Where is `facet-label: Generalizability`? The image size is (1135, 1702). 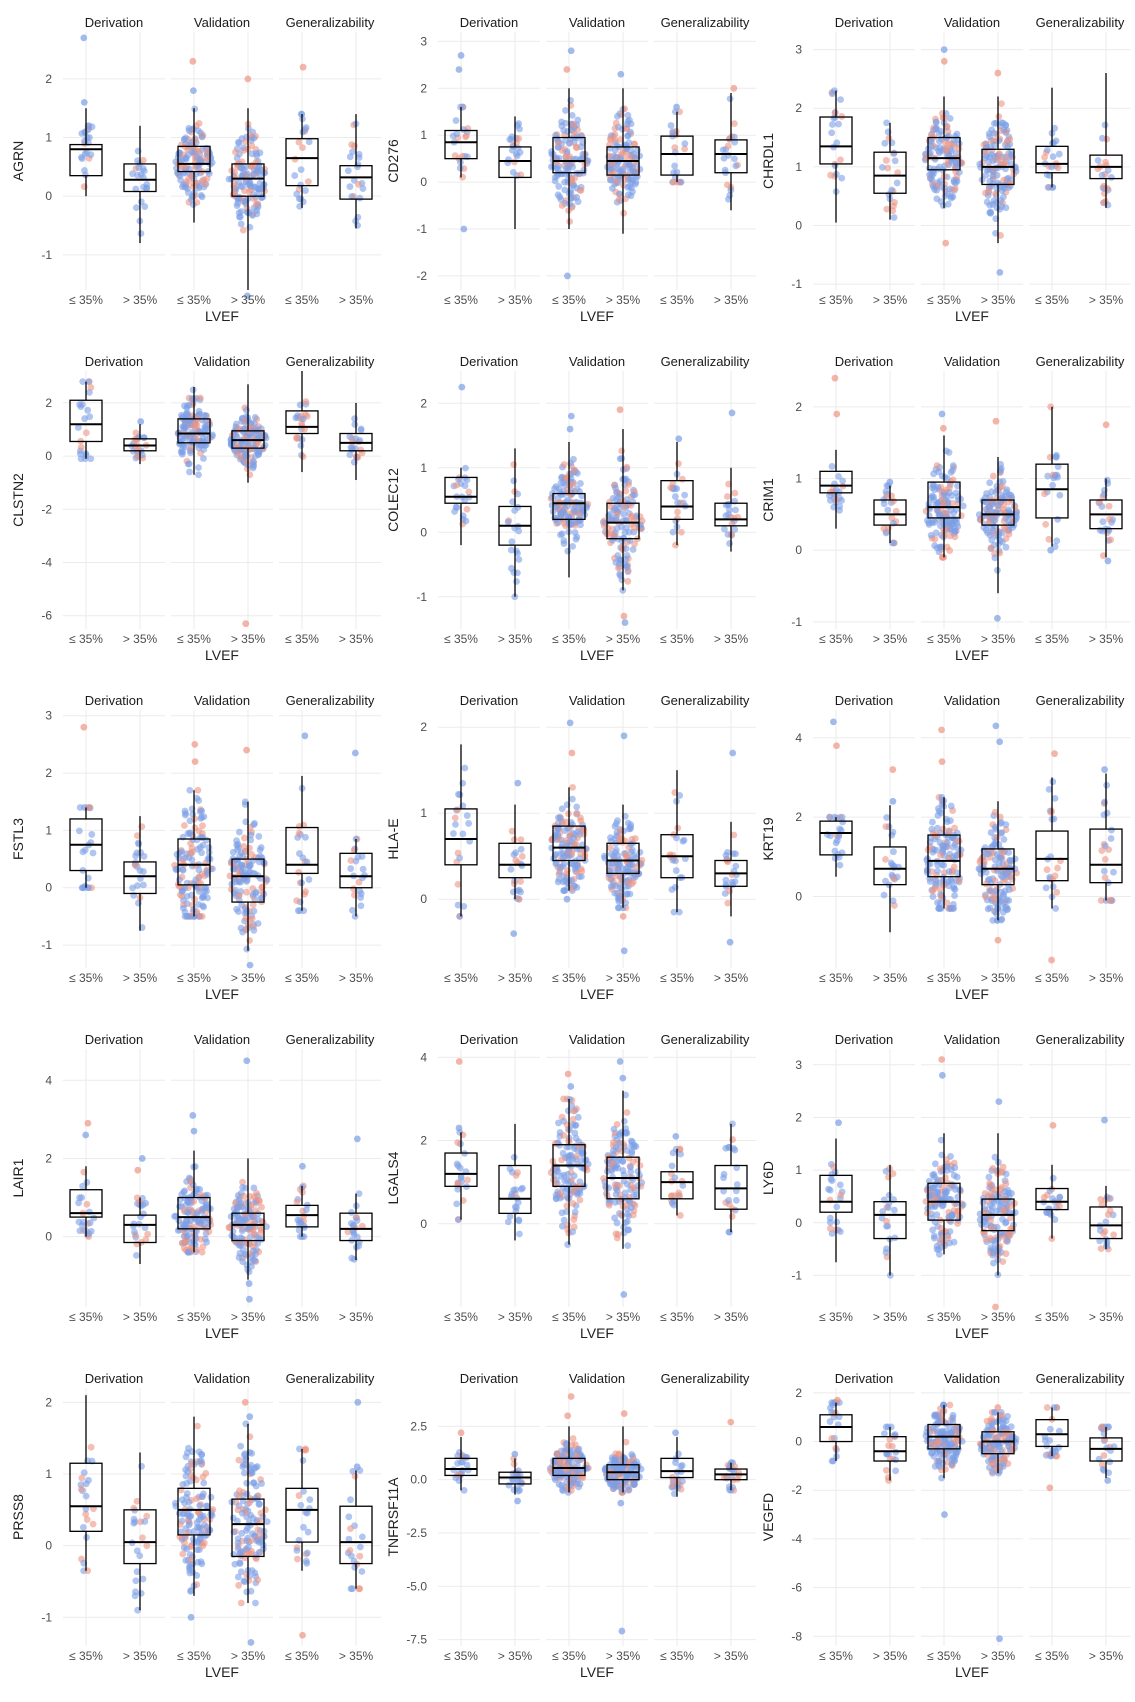 facet-label: Generalizability is located at coordinates (1080, 361).